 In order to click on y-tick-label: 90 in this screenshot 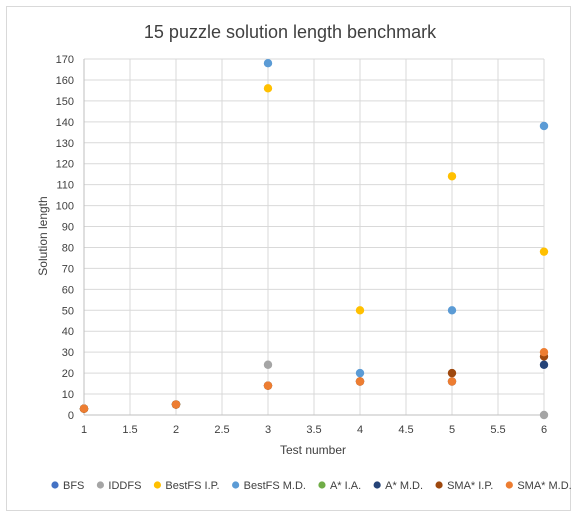, I will do `click(68, 228)`.